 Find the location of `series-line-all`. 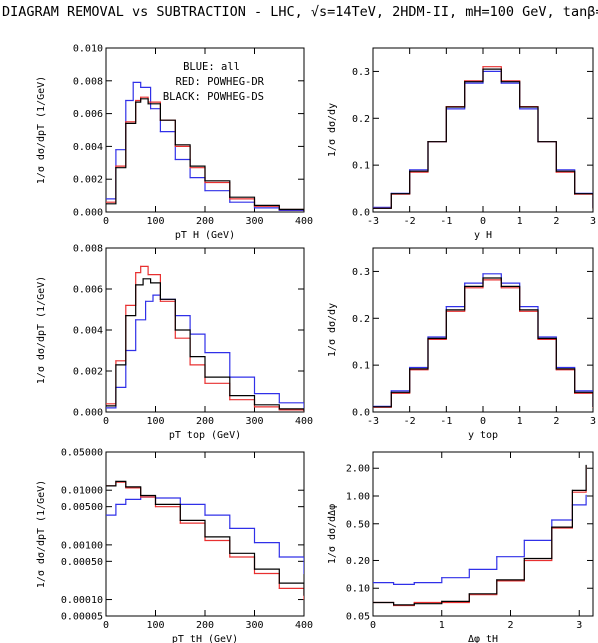

series-line-all is located at coordinates (480, 540).